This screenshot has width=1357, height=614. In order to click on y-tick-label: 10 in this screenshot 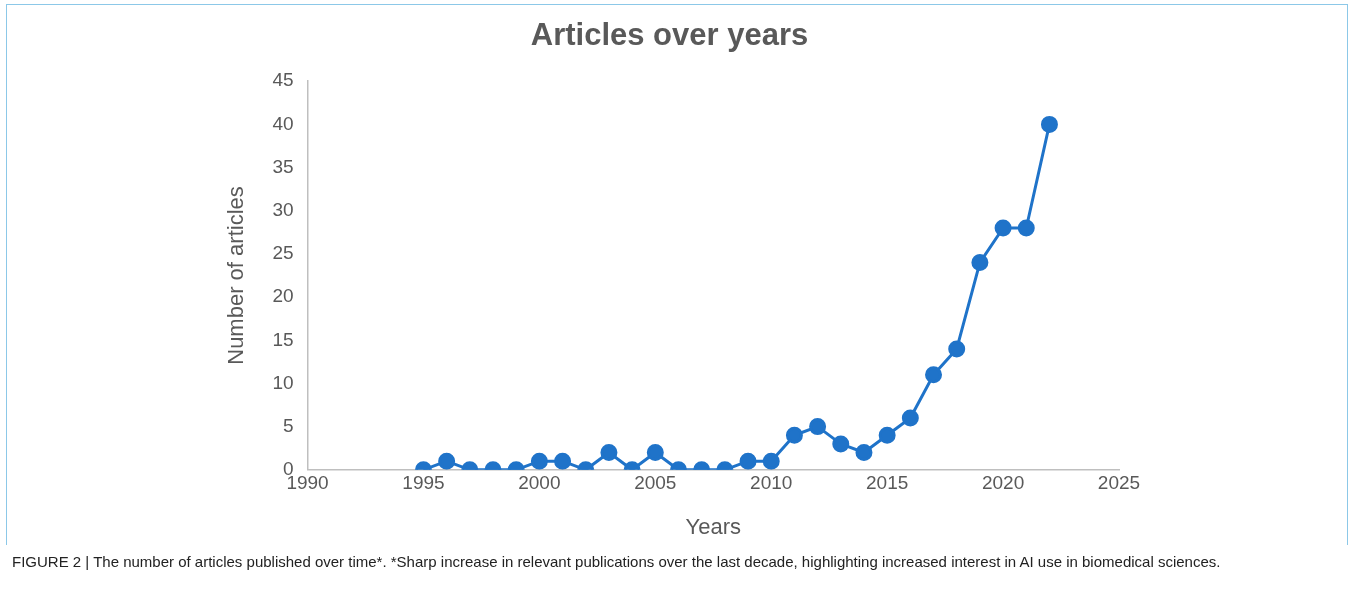, I will do `click(283, 382)`.